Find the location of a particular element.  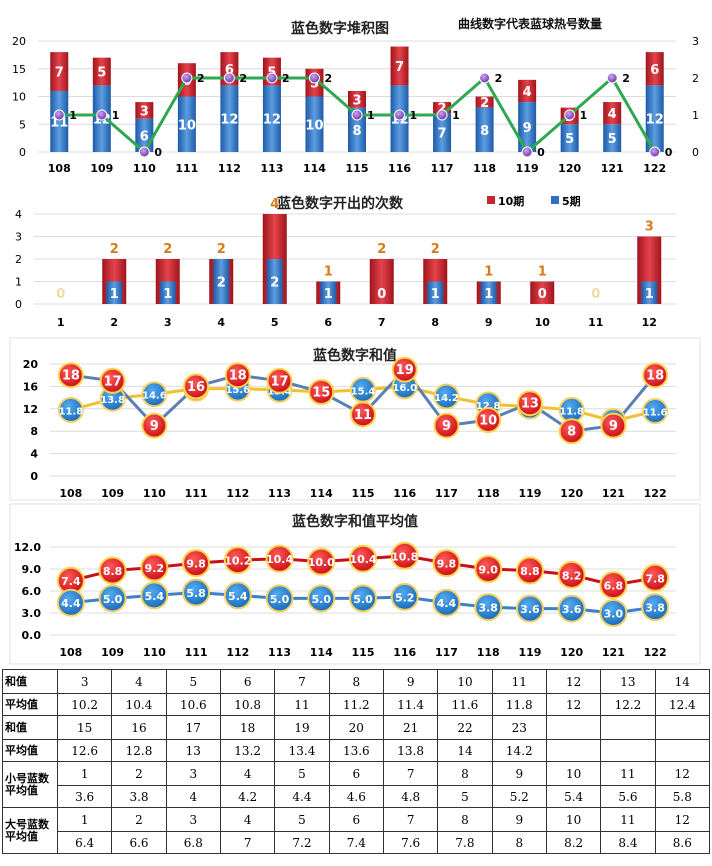

table-cell: 7.8 is located at coordinates (465, 842).